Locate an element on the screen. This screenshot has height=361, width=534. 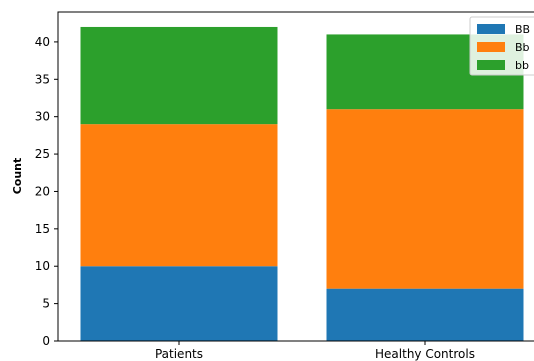
y-tick-label: 40 is located at coordinates (42, 42).